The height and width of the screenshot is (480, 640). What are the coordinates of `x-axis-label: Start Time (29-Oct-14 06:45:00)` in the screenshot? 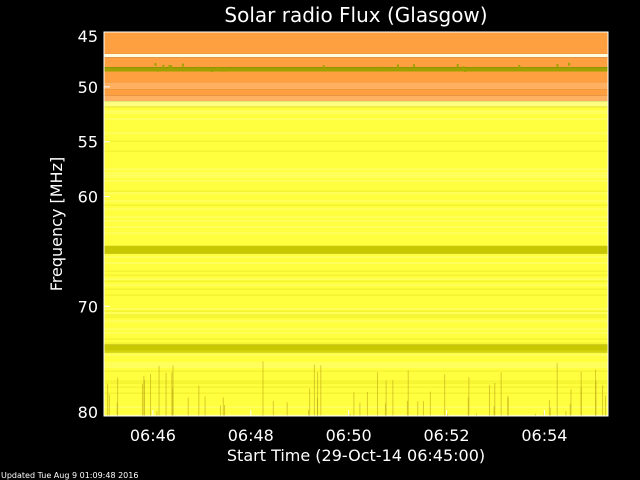 It's located at (356, 455).